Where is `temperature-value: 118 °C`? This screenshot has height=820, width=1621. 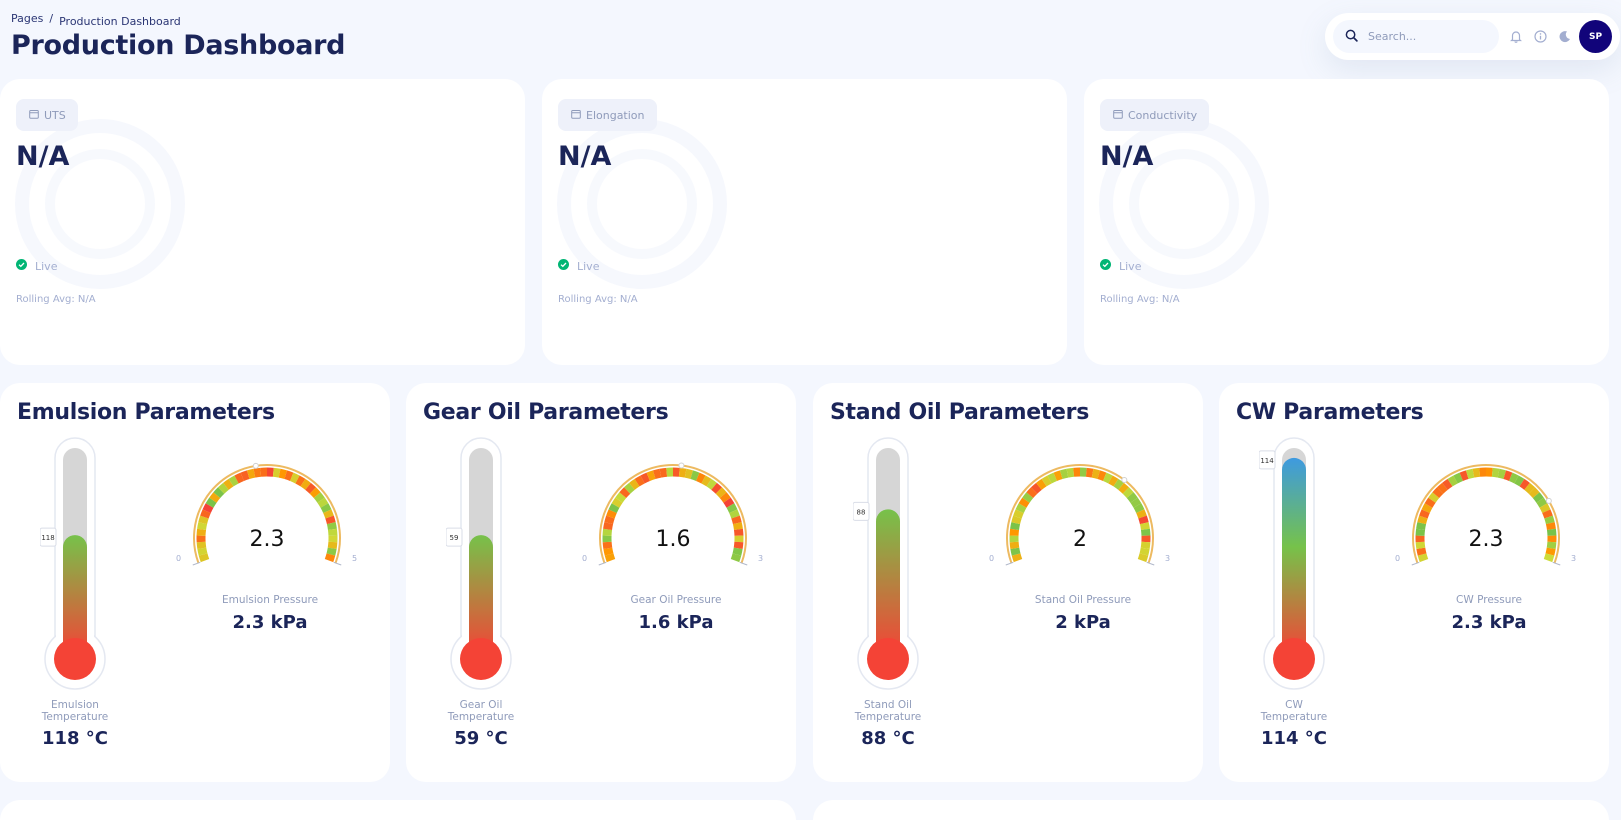
temperature-value: 118 °C is located at coordinates (75, 738).